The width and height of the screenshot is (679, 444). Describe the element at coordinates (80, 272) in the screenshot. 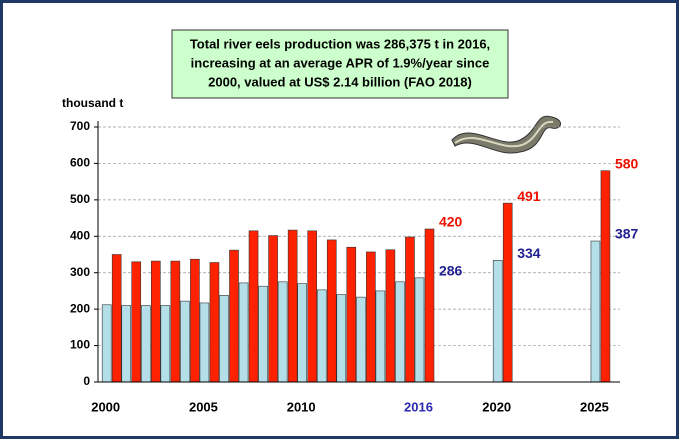

I see `y-tick-label: 300` at that location.